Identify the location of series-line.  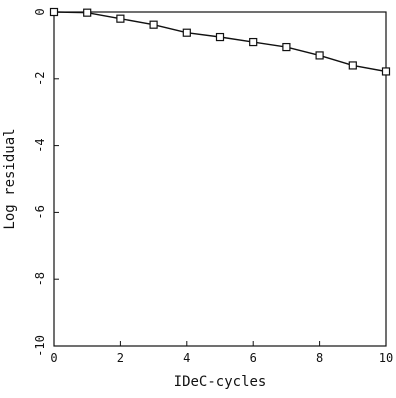
(220, 42).